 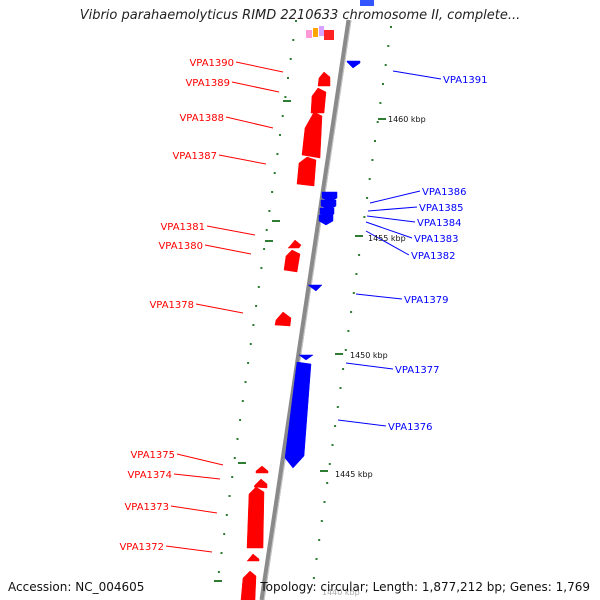 What do you see at coordinates (340, 20) in the screenshot?
I see `top-features` at bounding box center [340, 20].